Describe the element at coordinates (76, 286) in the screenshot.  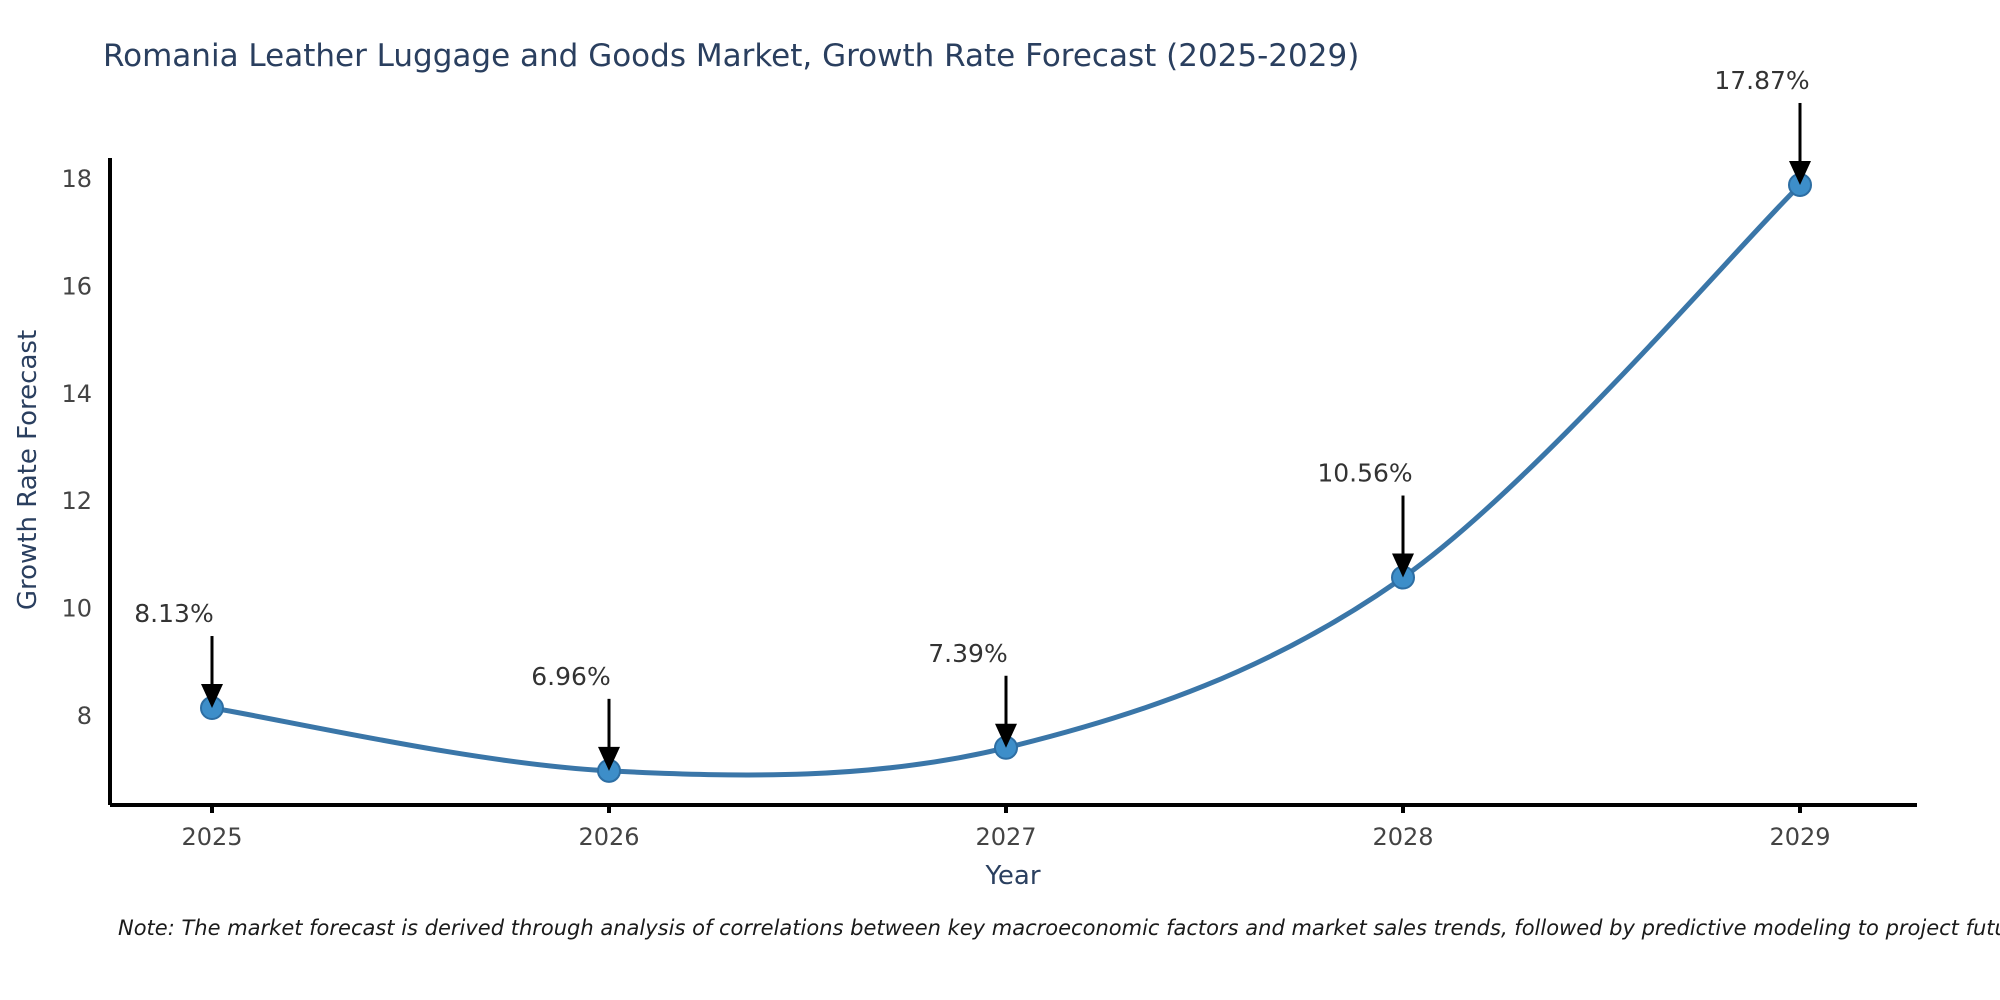
I see `y-tick-label: 16` at that location.